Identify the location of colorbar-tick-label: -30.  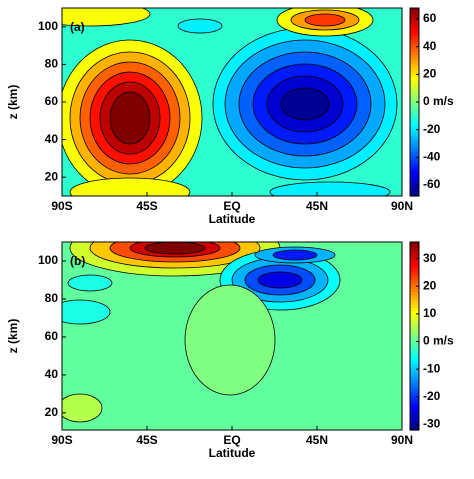
(432, 424).